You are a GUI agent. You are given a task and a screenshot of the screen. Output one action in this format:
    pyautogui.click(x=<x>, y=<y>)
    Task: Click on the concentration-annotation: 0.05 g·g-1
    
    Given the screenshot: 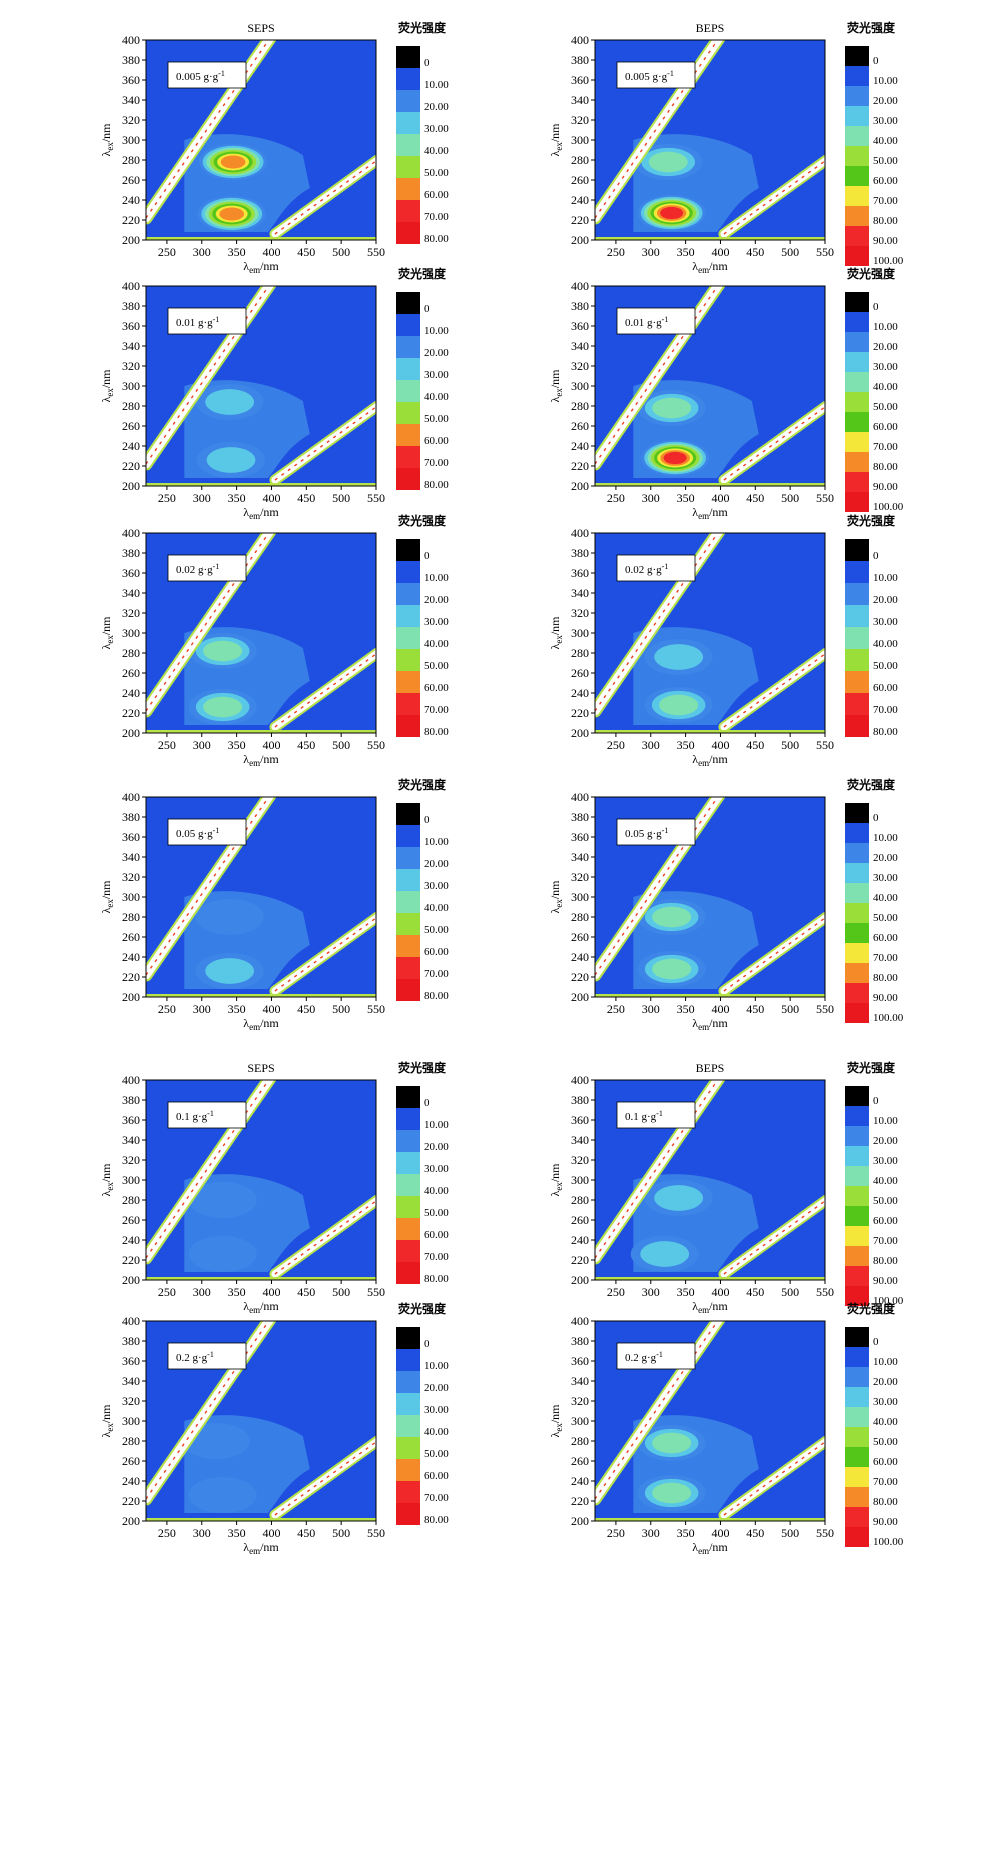 What is the action you would take?
    pyautogui.click(x=207, y=832)
    